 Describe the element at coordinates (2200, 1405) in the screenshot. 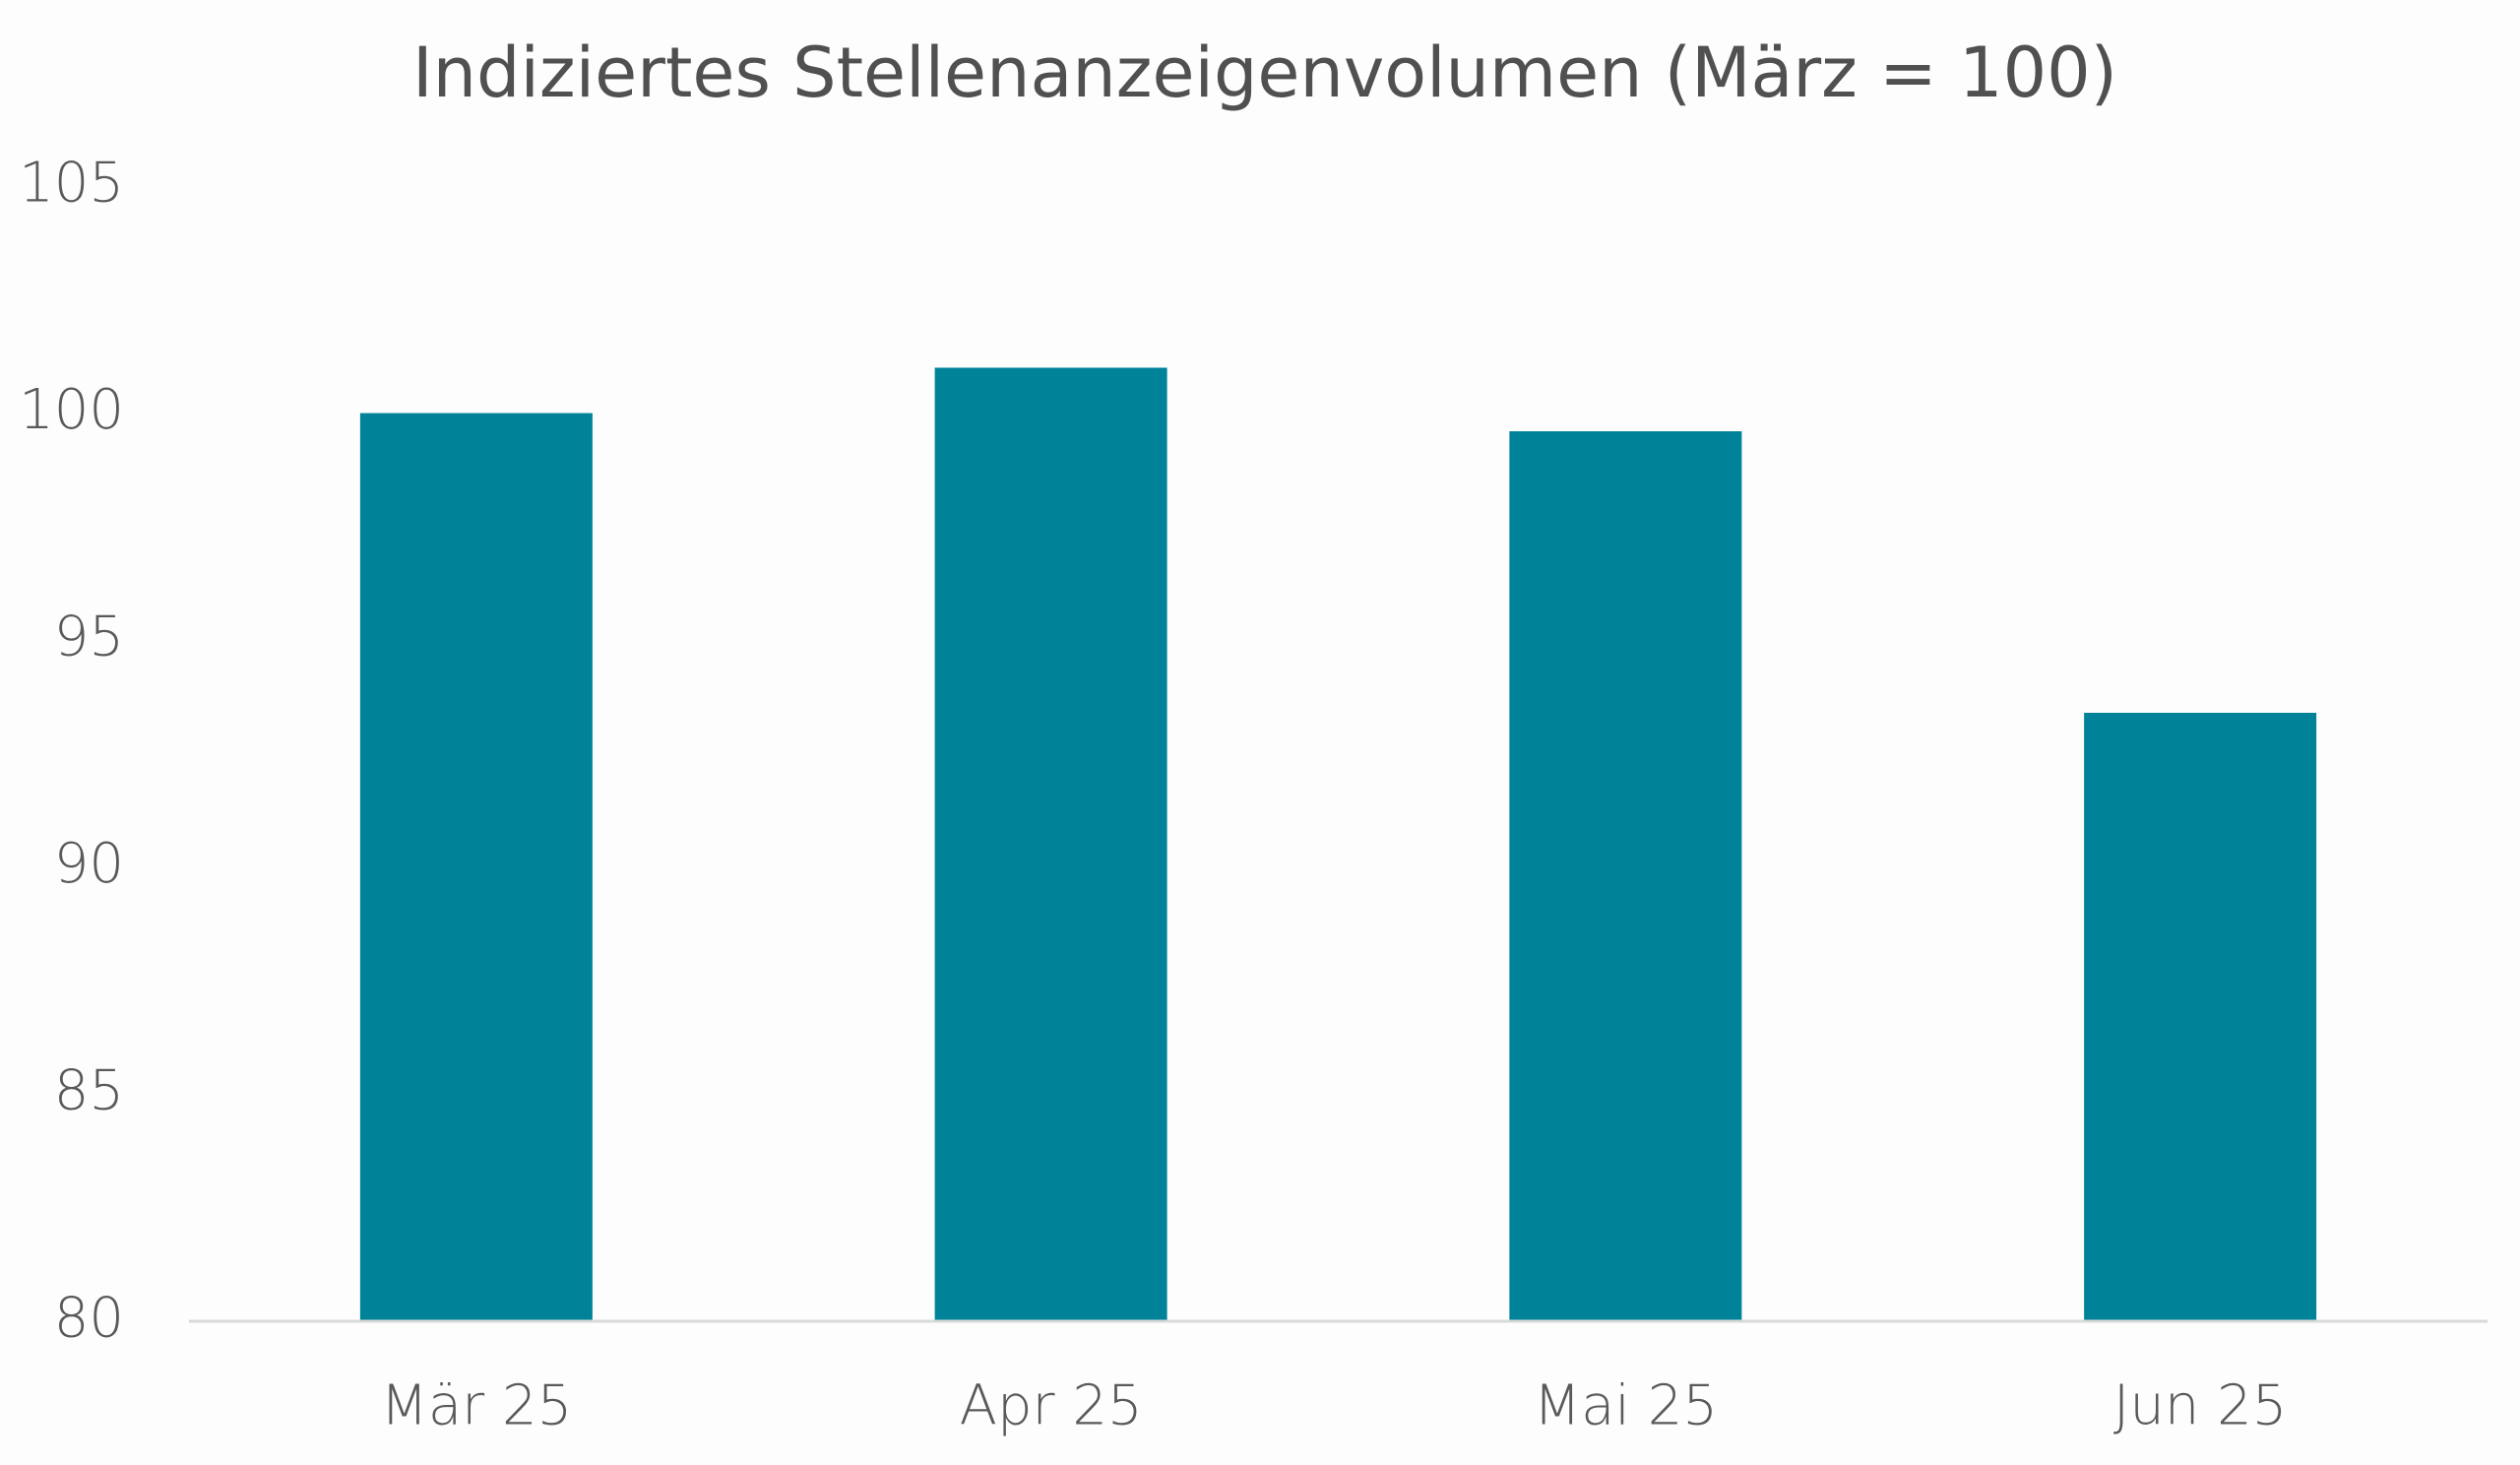

I see `x-tick-label: Jun 25` at that location.